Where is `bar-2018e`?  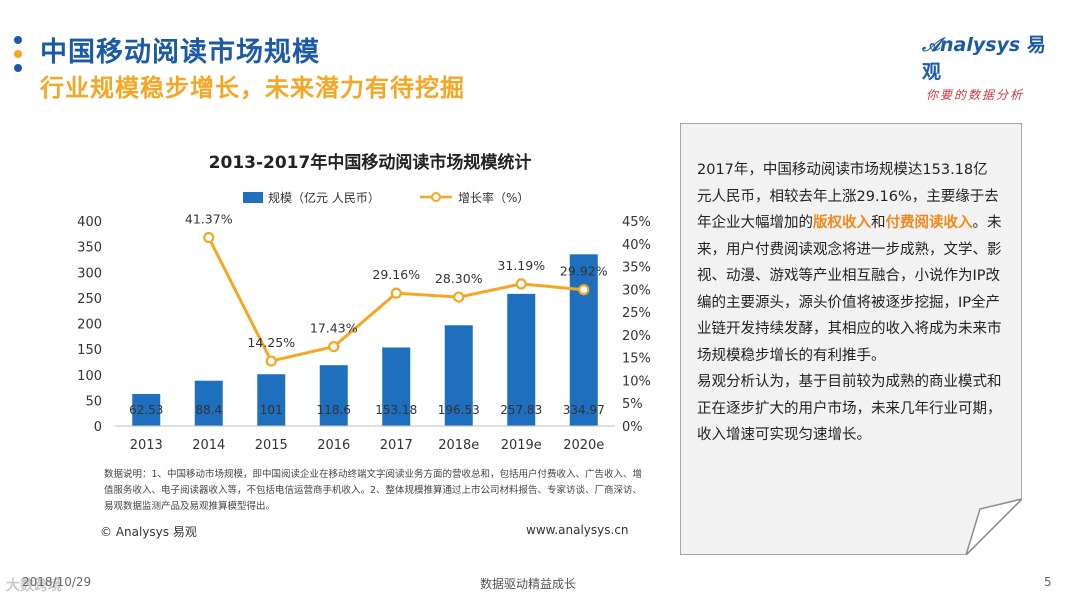 bar-2018e is located at coordinates (458, 375).